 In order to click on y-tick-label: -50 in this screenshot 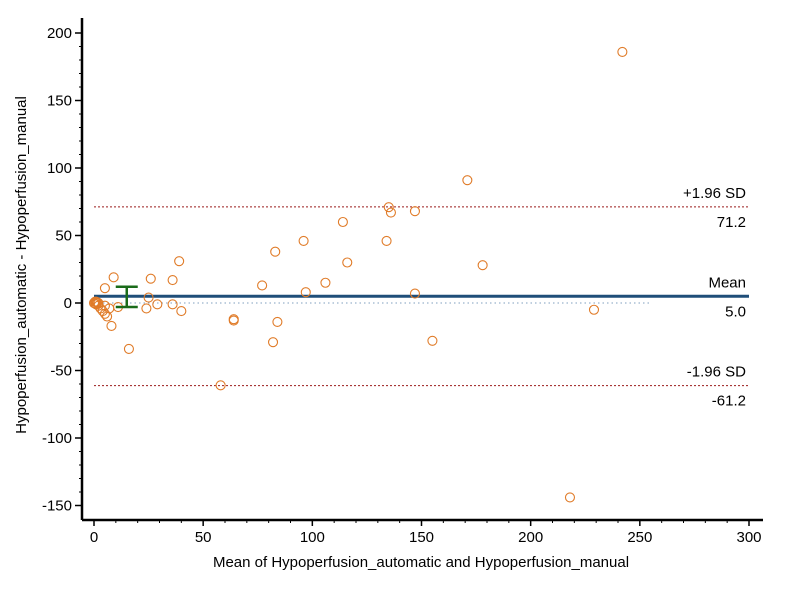, I will do `click(61, 371)`.